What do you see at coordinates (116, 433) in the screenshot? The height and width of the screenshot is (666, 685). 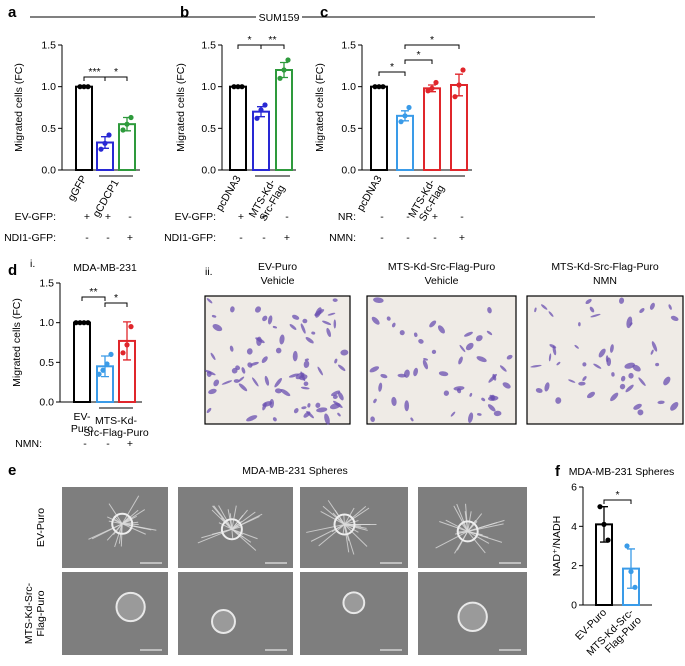 I see `x-tick-label-line: Src-Flag-Puro` at bounding box center [116, 433].